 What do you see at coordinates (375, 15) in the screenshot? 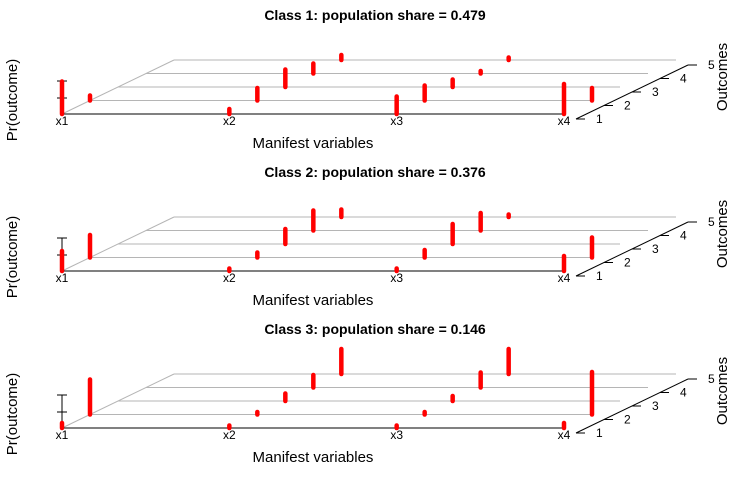
I see `panel-title: Class 1: population share = 0.479` at bounding box center [375, 15].